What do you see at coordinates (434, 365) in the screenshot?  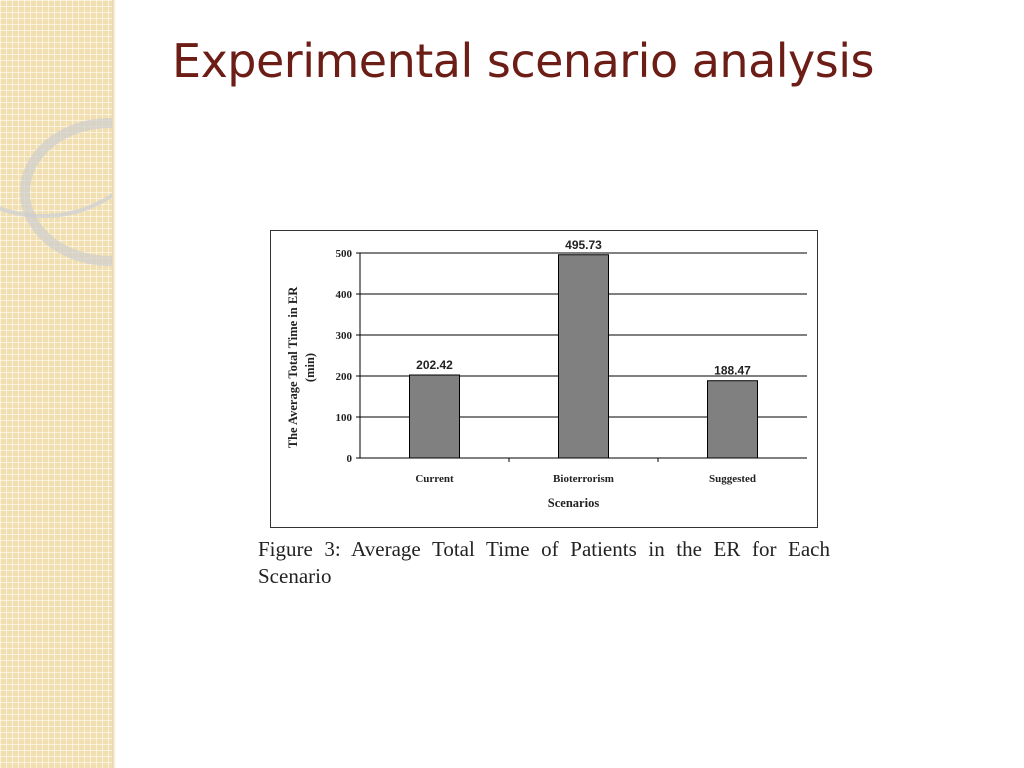 I see `data-label: 202.42` at bounding box center [434, 365].